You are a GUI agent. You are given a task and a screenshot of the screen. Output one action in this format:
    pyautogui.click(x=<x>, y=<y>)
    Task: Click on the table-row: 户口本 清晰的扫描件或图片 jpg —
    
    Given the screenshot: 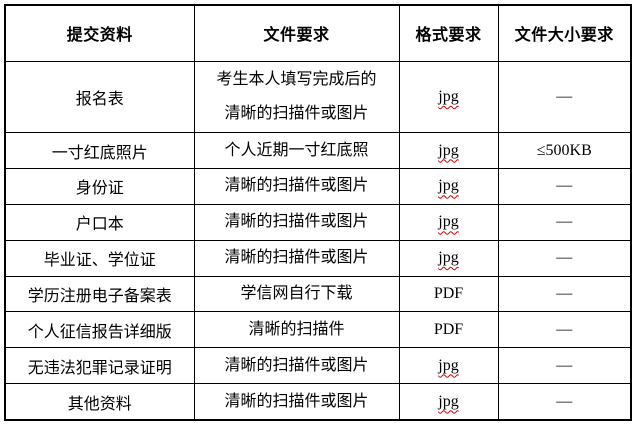 What is the action you would take?
    pyautogui.click(x=318, y=222)
    